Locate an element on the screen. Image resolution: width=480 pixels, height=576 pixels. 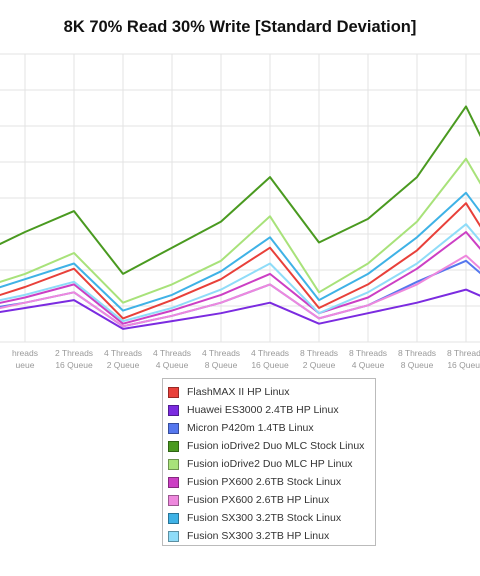
legend-label: Fusion ioDrive2 Duo MLC HP Linux is located at coordinates (270, 464).